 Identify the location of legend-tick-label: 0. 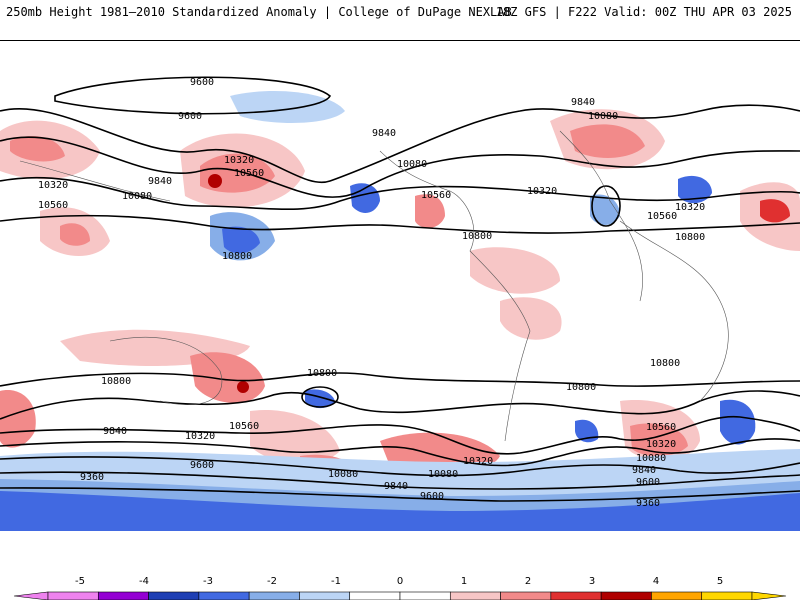
(400, 581).